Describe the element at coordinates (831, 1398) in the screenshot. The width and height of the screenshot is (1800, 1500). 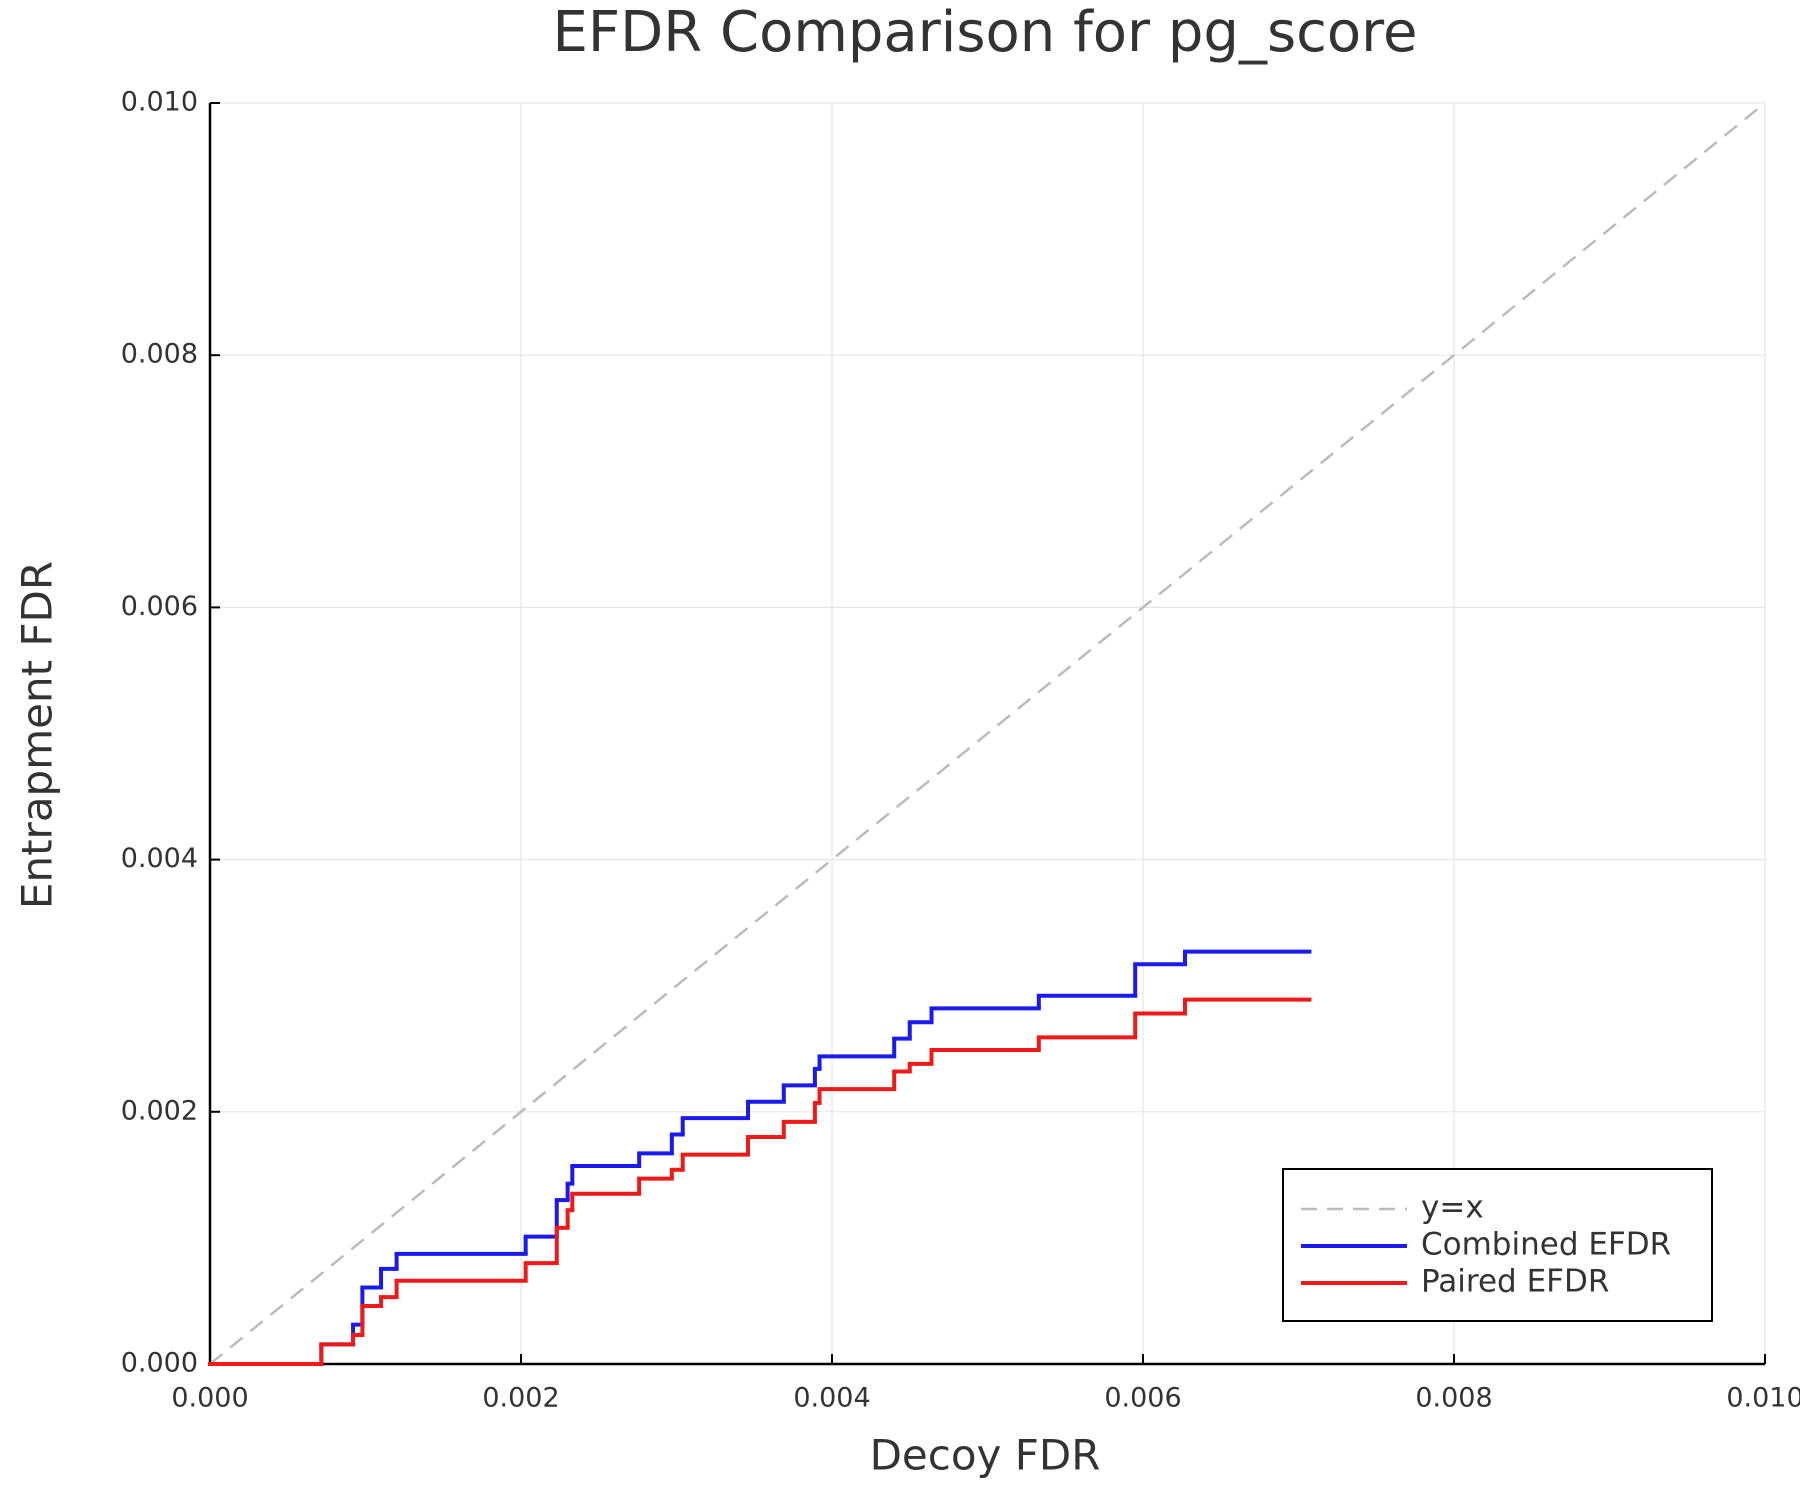
I see `x-tick-label: 0.004` at that location.